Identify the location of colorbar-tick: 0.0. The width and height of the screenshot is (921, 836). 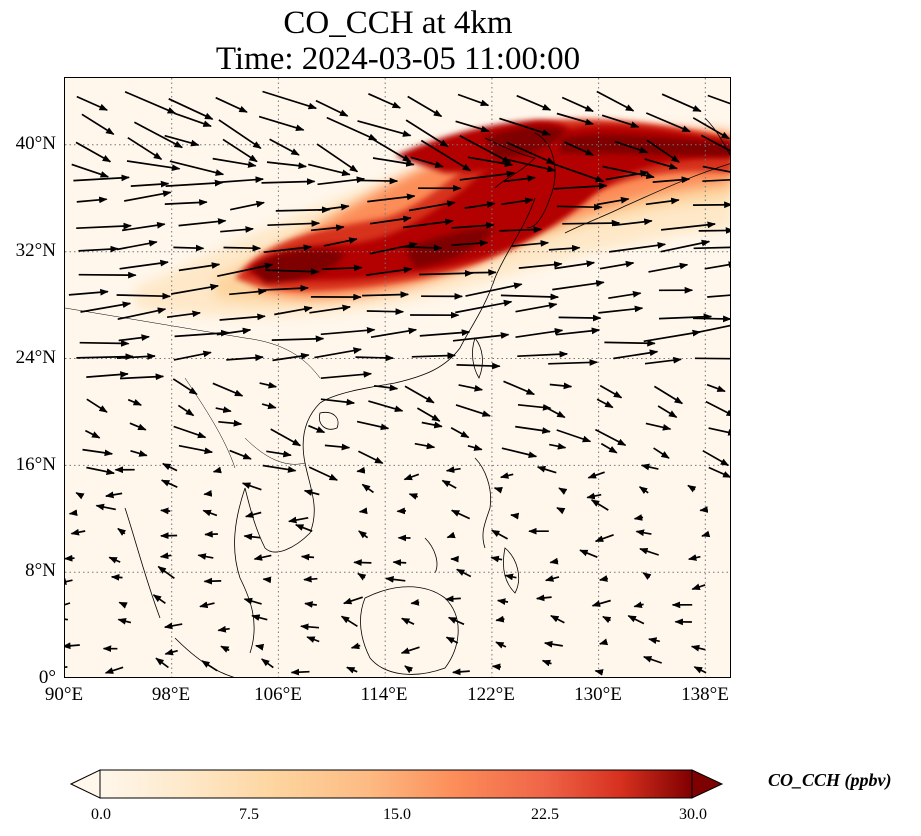
(101, 814).